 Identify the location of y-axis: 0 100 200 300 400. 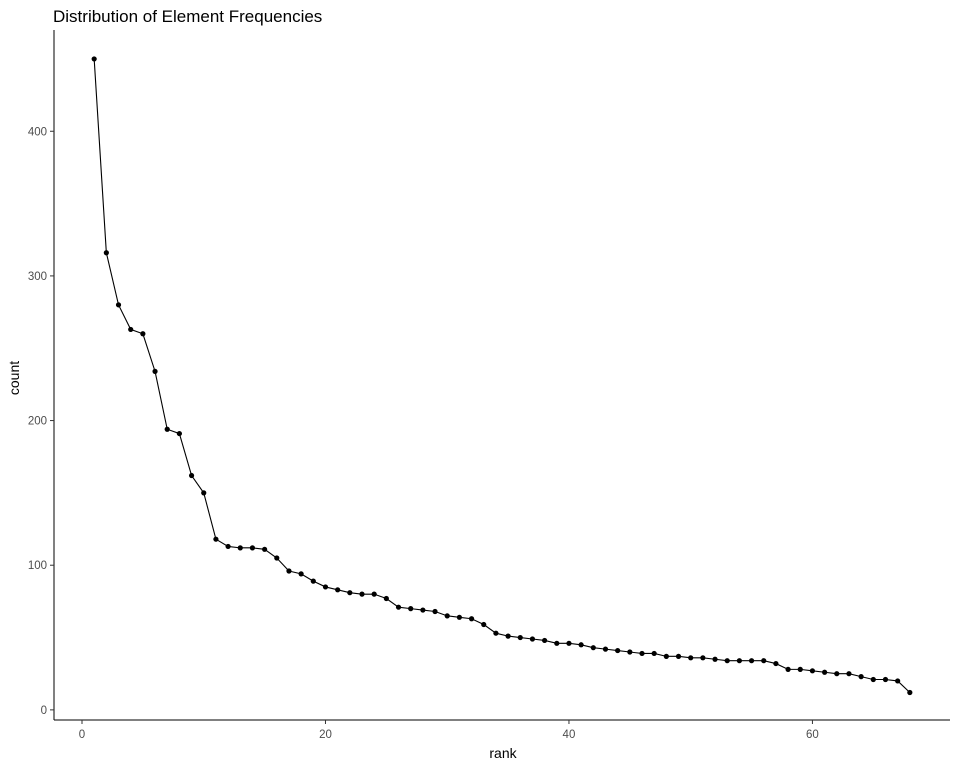
(41, 375).